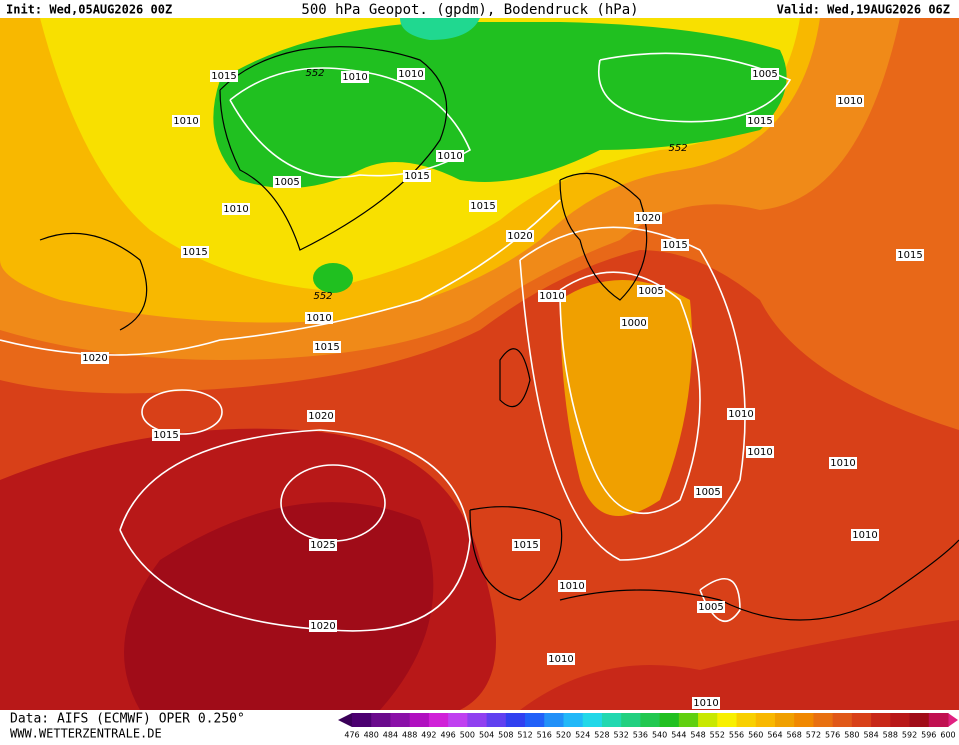 This screenshot has width=959, height=745. I want to click on init-time: Init: Wed,05AUG2026 00Z, so click(89, 10).